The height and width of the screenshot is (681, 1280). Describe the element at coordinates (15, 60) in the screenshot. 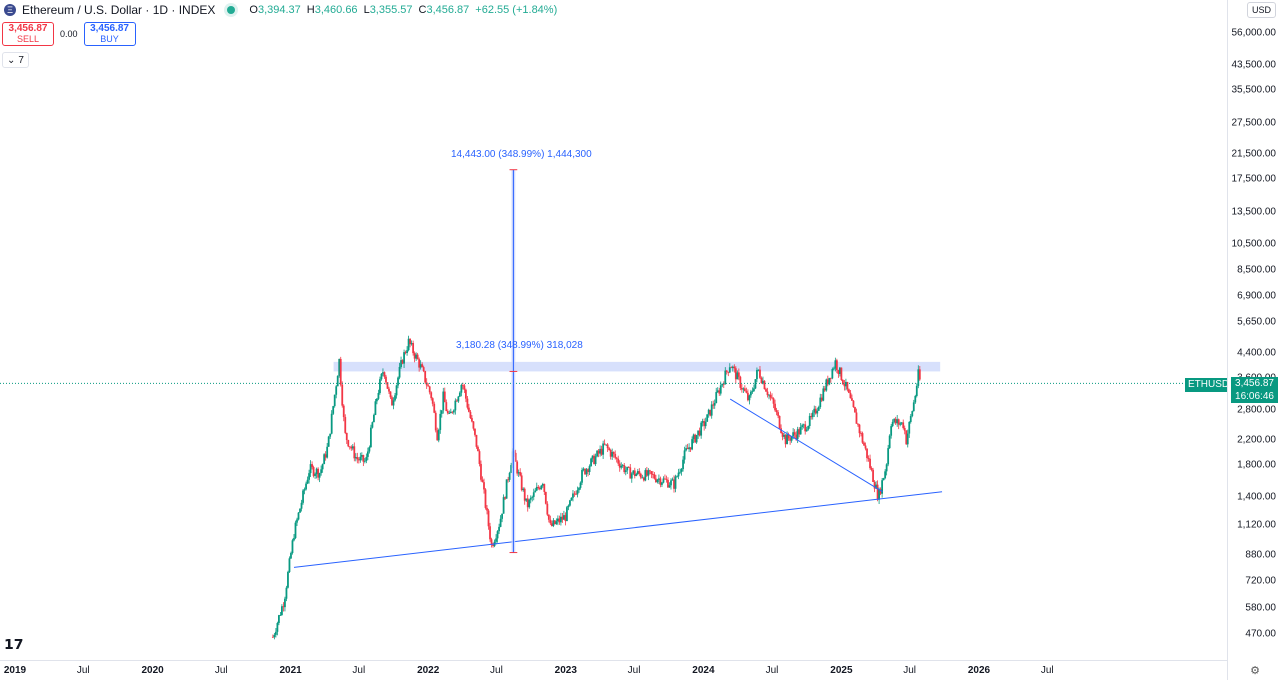

I see `indicators-toggle: ⌄ 7` at that location.